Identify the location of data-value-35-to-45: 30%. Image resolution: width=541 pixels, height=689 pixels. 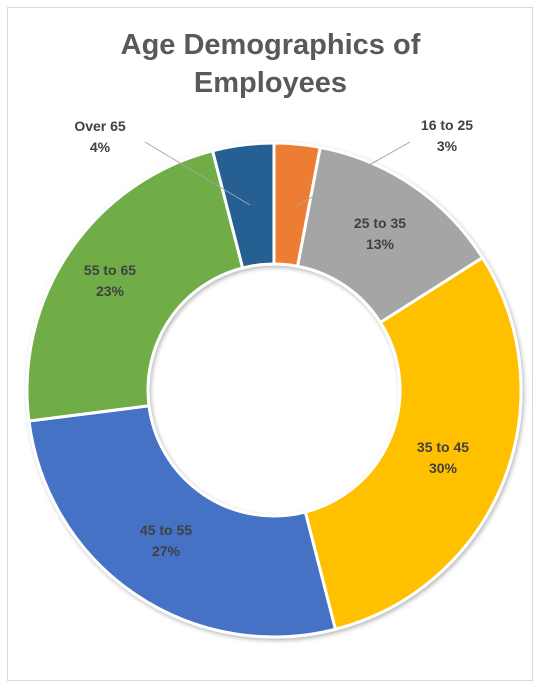
(443, 468).